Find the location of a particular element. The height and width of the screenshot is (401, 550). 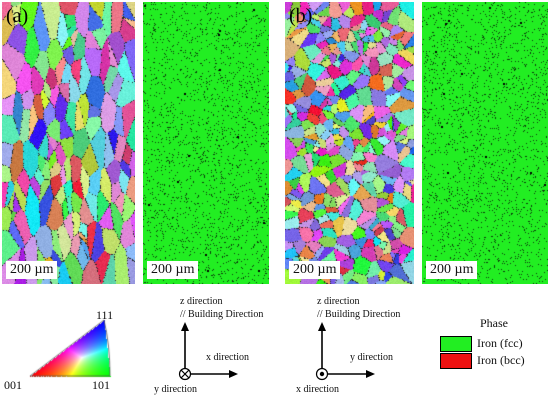

axes-a-arrows is located at coordinates (208, 351).